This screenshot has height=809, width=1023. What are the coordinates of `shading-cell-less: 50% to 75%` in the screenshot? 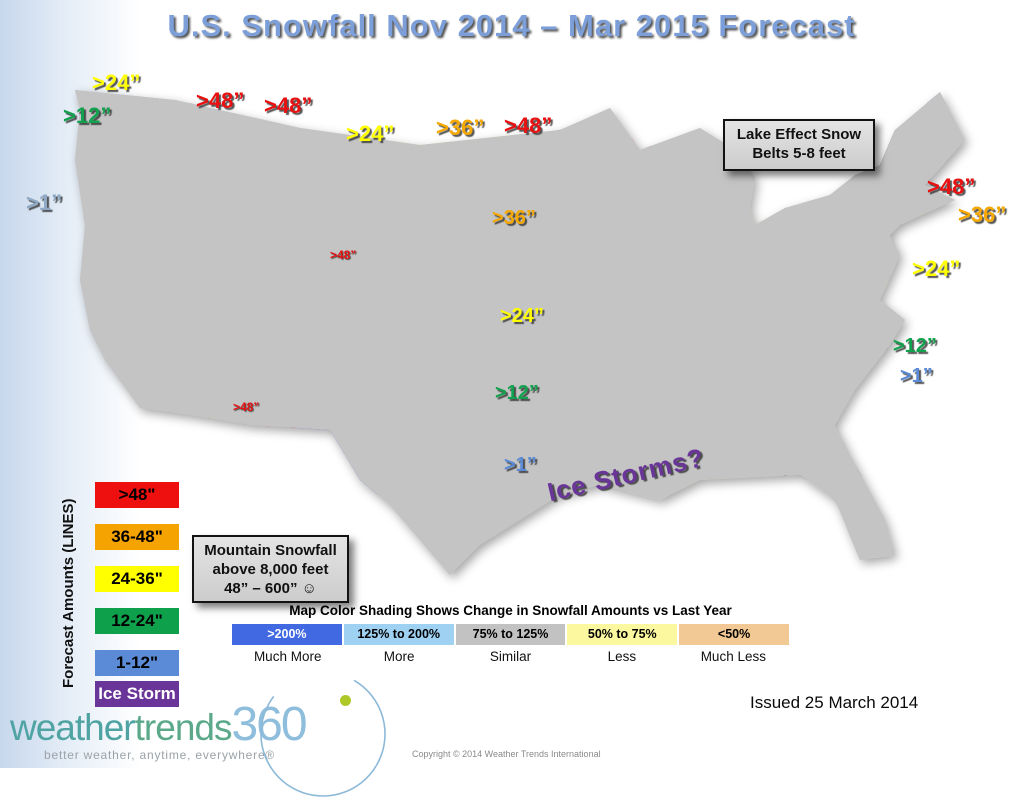 It's located at (622, 634).